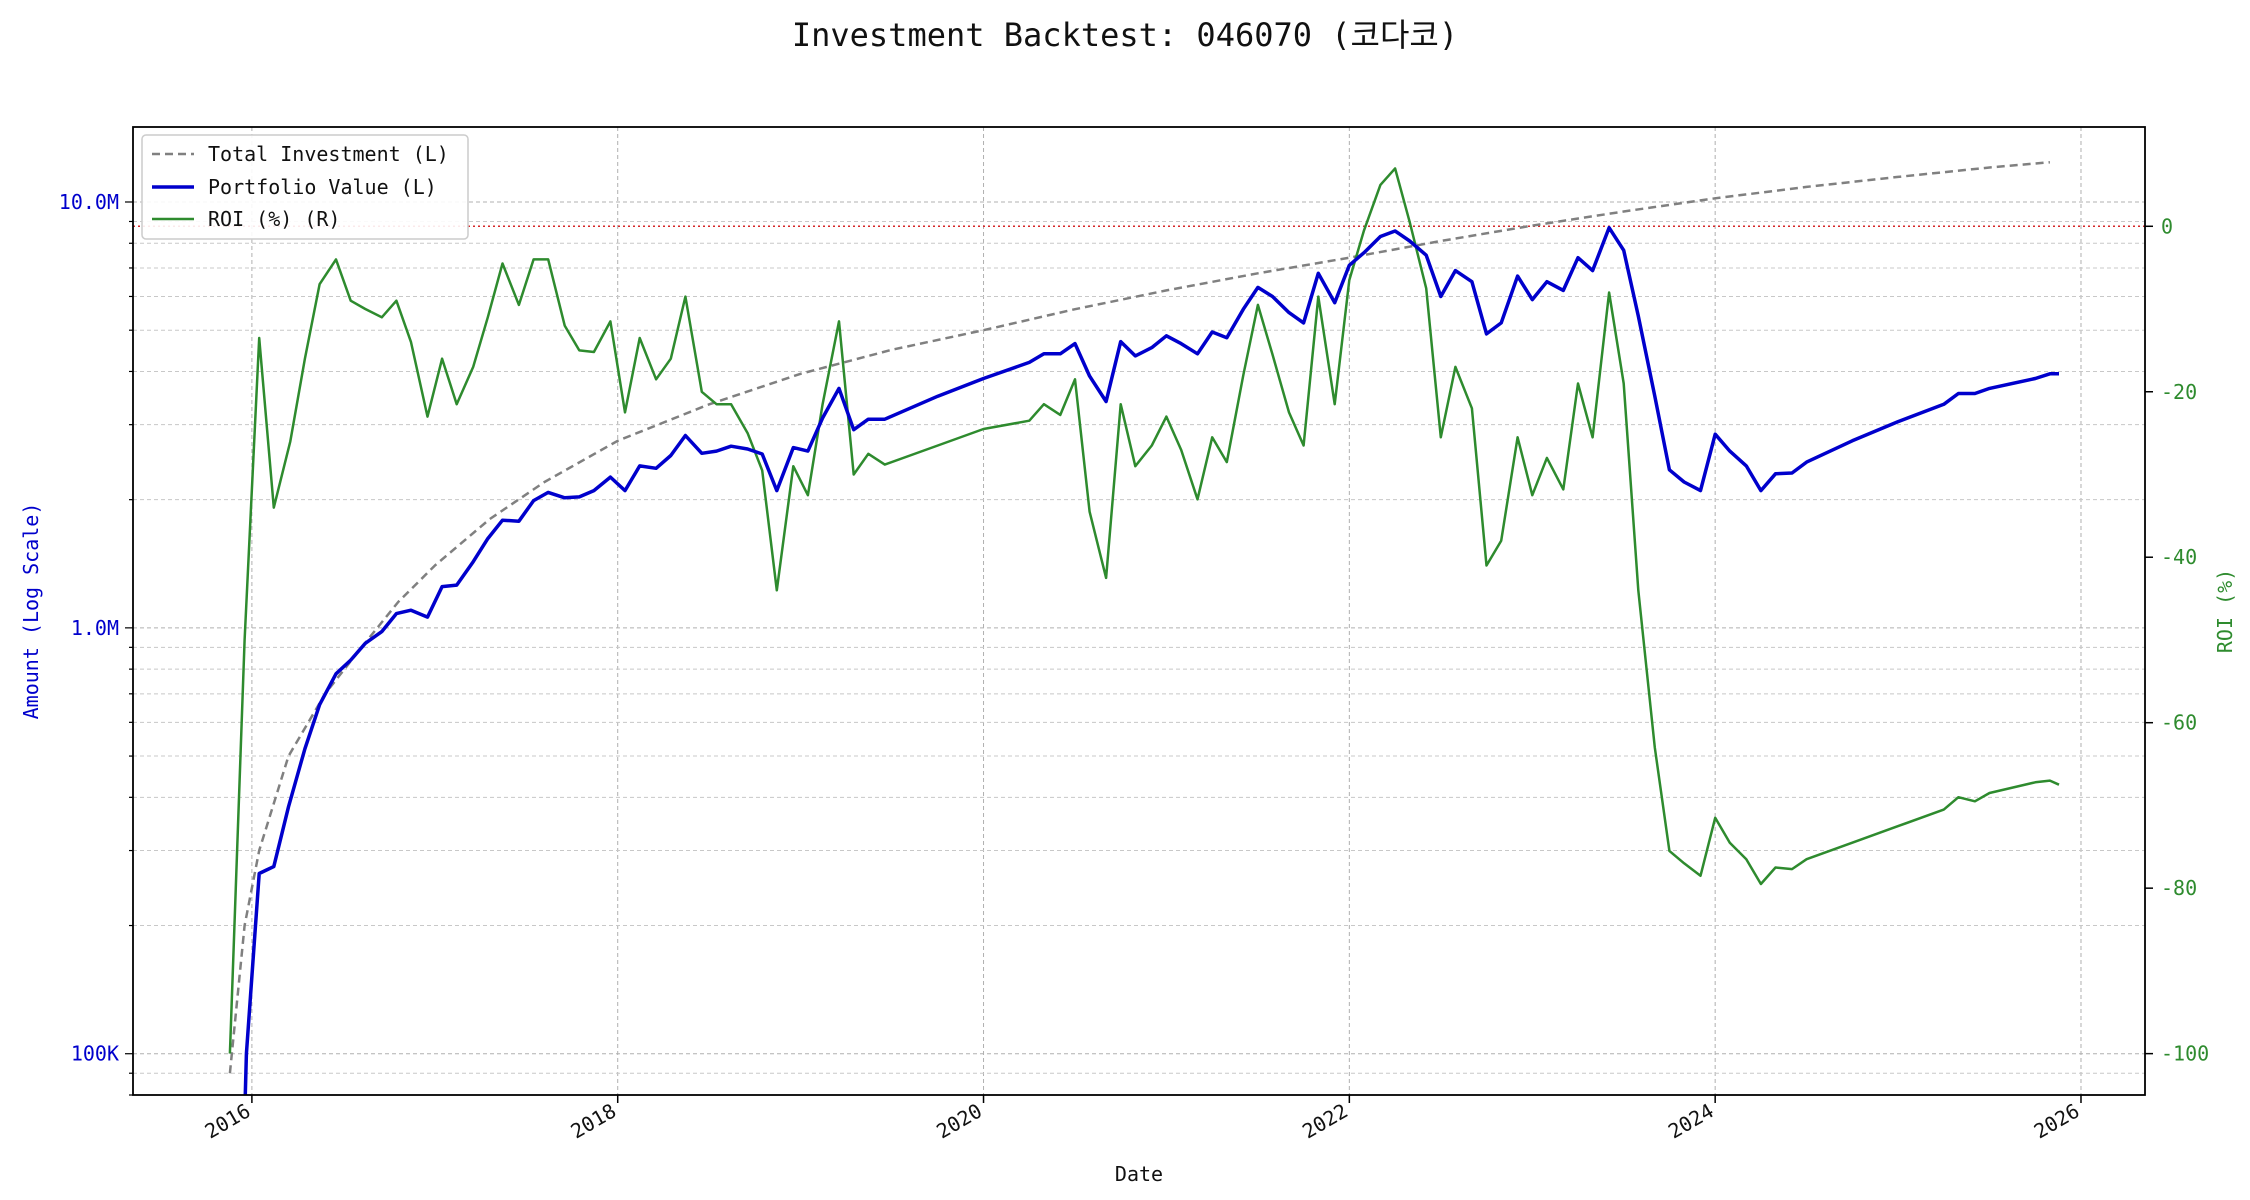 This screenshot has width=2250, height=1200. I want to click on x-axis: 2016 2018 2020 2022 2024 2026, so click(1142, 1119).